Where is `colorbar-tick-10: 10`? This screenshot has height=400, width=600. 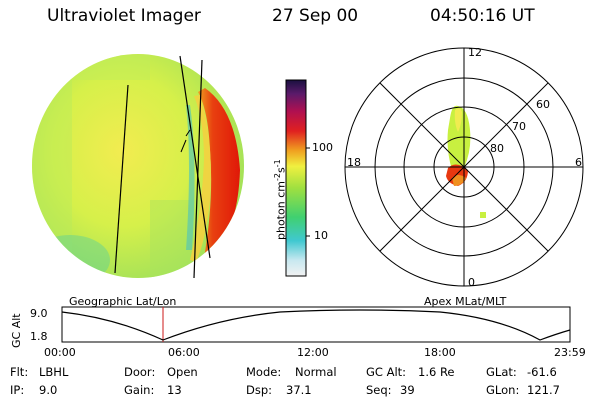 colorbar-tick-10: 10 is located at coordinates (321, 235).